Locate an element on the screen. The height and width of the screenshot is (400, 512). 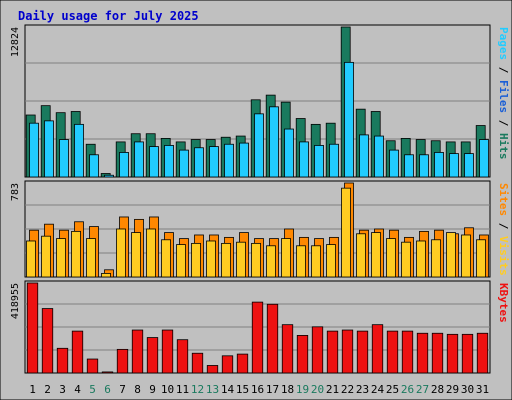
day-label-13: 13 is located at coordinates (212, 389).